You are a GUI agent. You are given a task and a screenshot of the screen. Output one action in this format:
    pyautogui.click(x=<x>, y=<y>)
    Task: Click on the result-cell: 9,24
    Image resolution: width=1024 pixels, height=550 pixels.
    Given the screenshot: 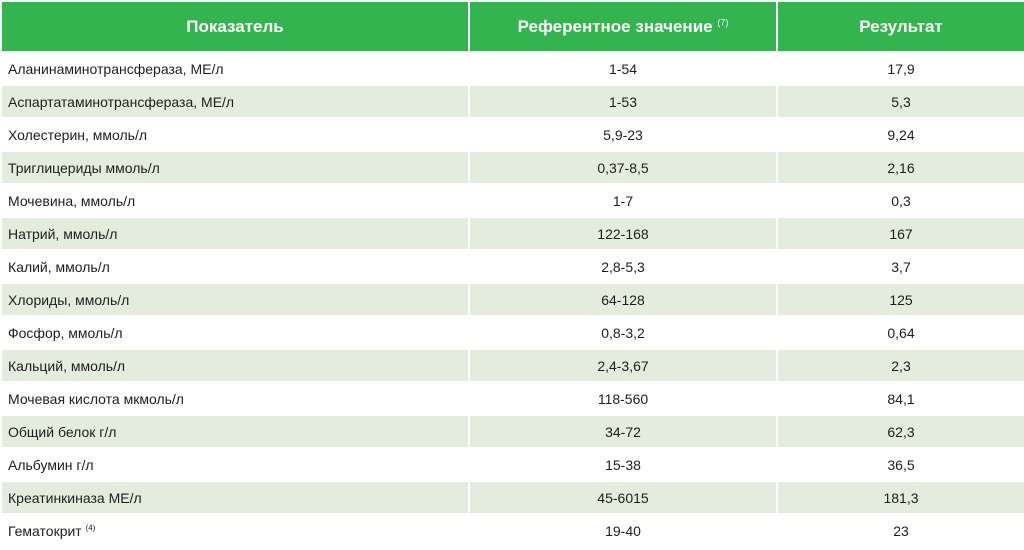 What is the action you would take?
    pyautogui.click(x=901, y=134)
    